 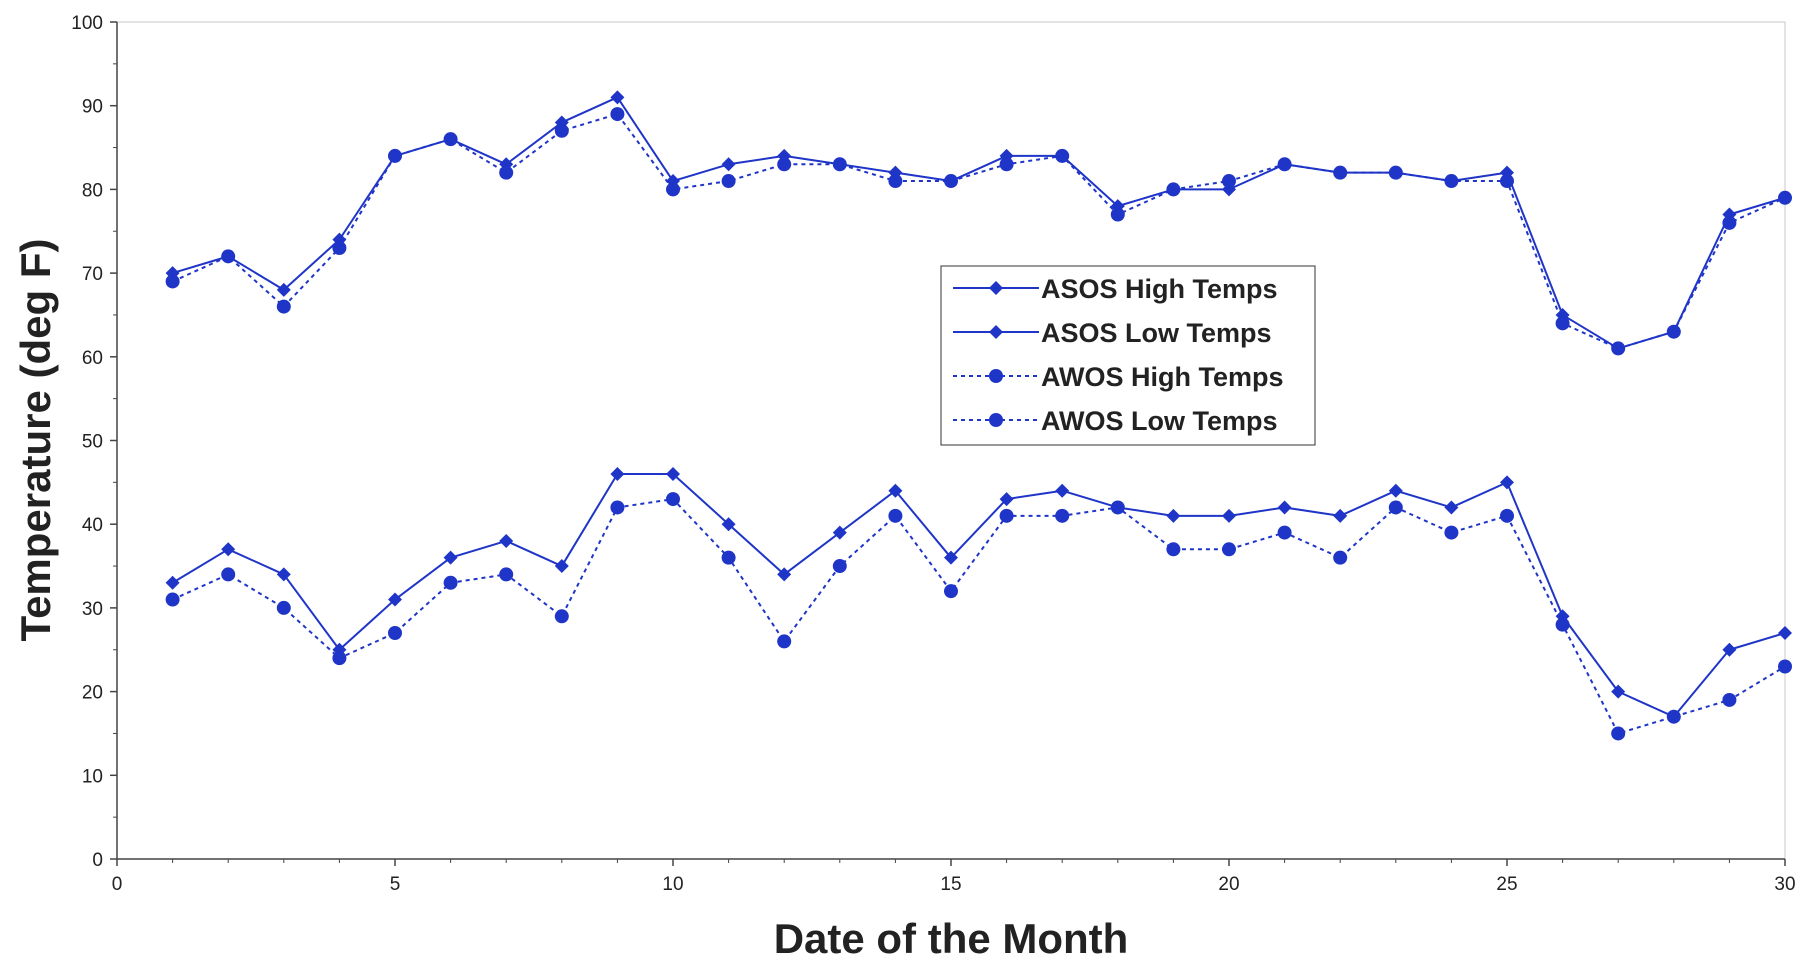 I want to click on y-tick-label: 90, so click(x=92, y=107).